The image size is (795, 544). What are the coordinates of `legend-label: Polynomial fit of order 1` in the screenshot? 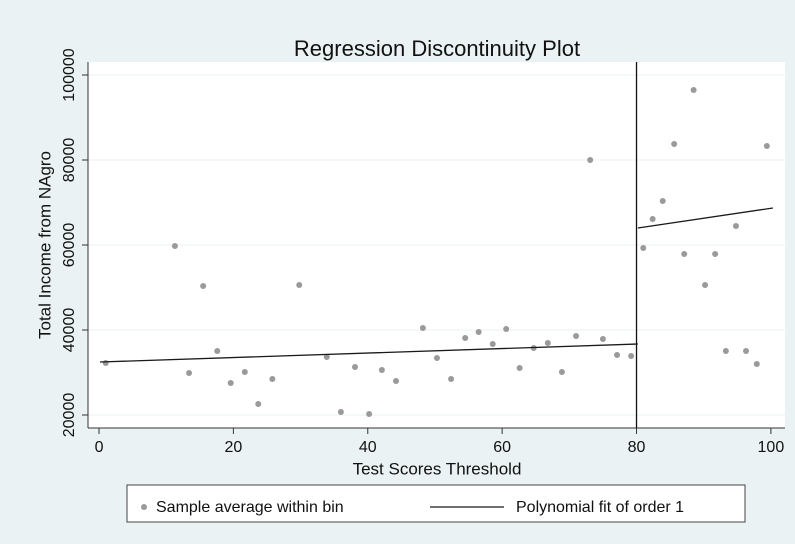 It's located at (600, 507).